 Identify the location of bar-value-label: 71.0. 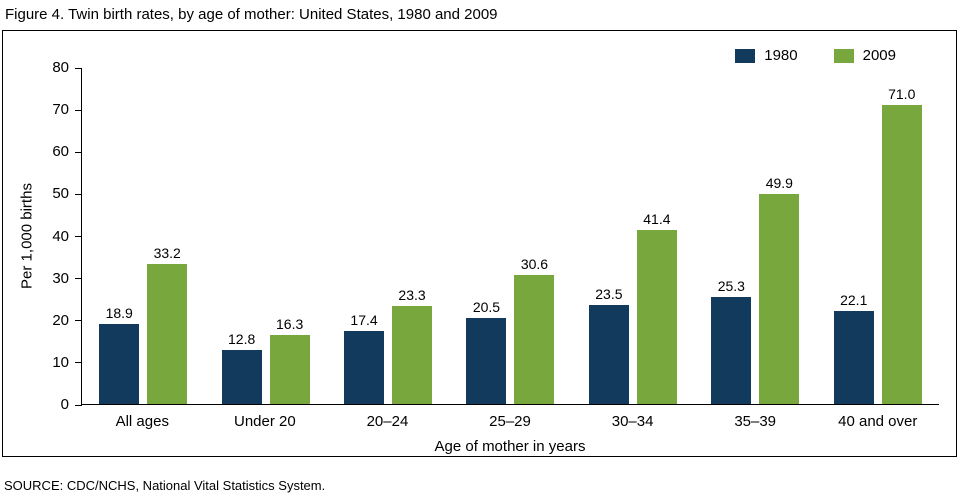
(902, 93).